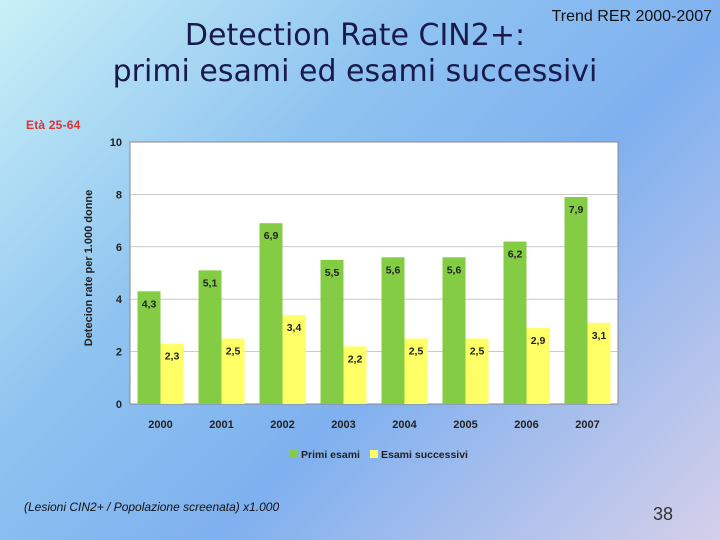 The height and width of the screenshot is (540, 720). I want to click on data-label-esami-successivi: 2,2, so click(355, 359).